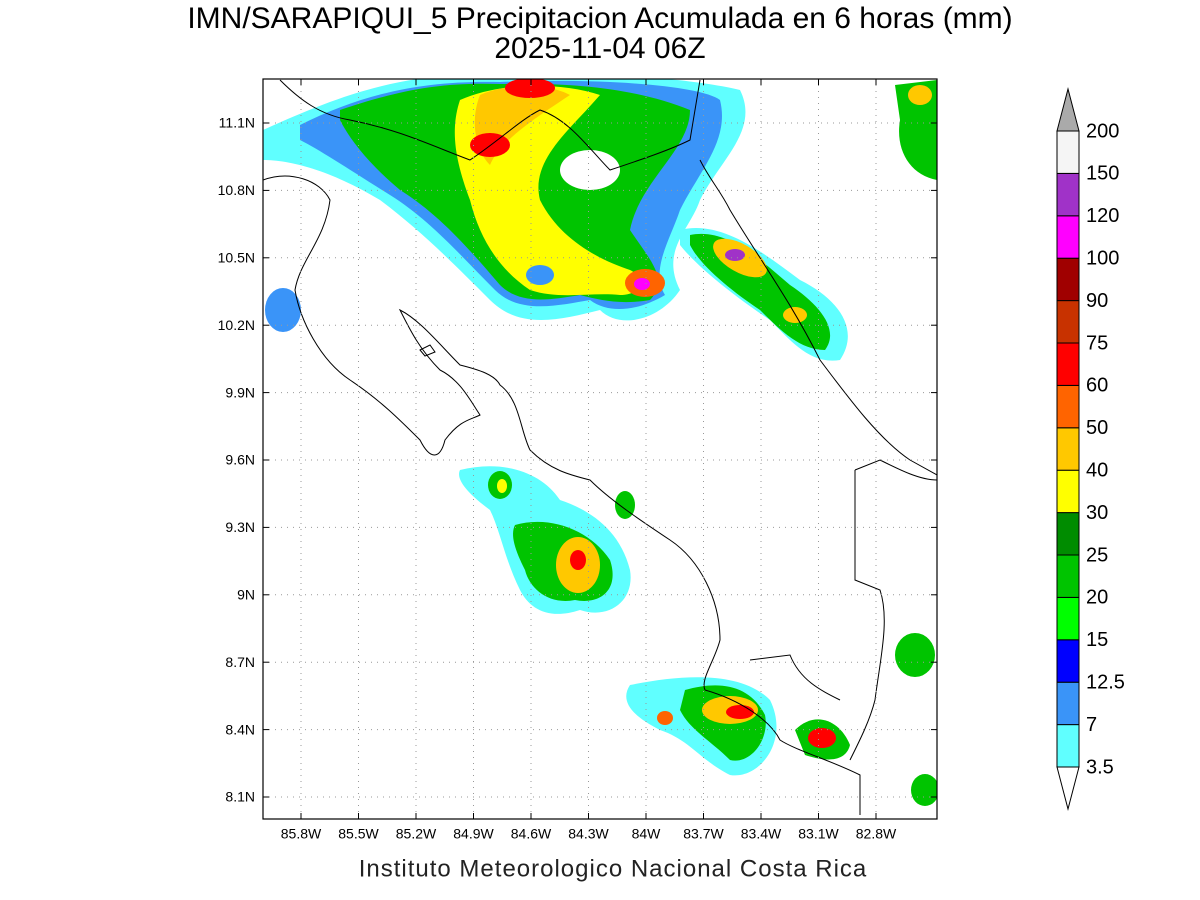 The height and width of the screenshot is (900, 1200). Describe the element at coordinates (590, 170) in the screenshot. I see `precip-gap` at that location.